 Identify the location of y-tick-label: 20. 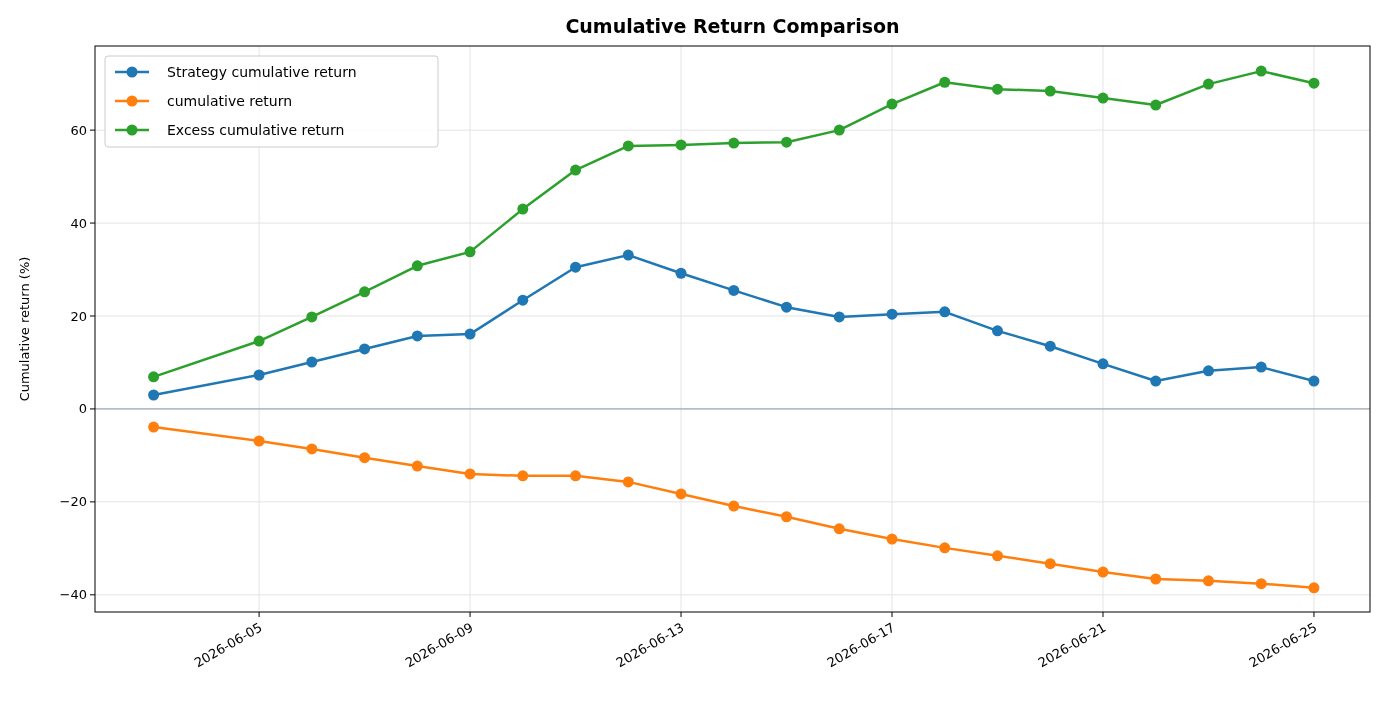
(78, 316).